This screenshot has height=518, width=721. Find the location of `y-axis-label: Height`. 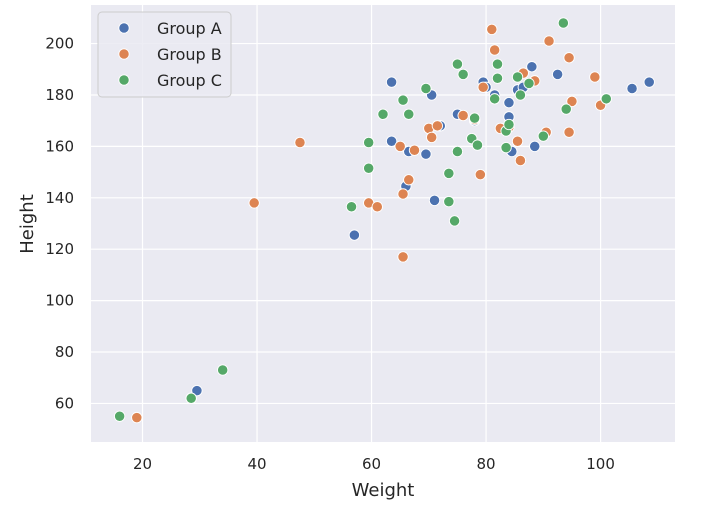

y-axis-label: Height is located at coordinates (27, 224).